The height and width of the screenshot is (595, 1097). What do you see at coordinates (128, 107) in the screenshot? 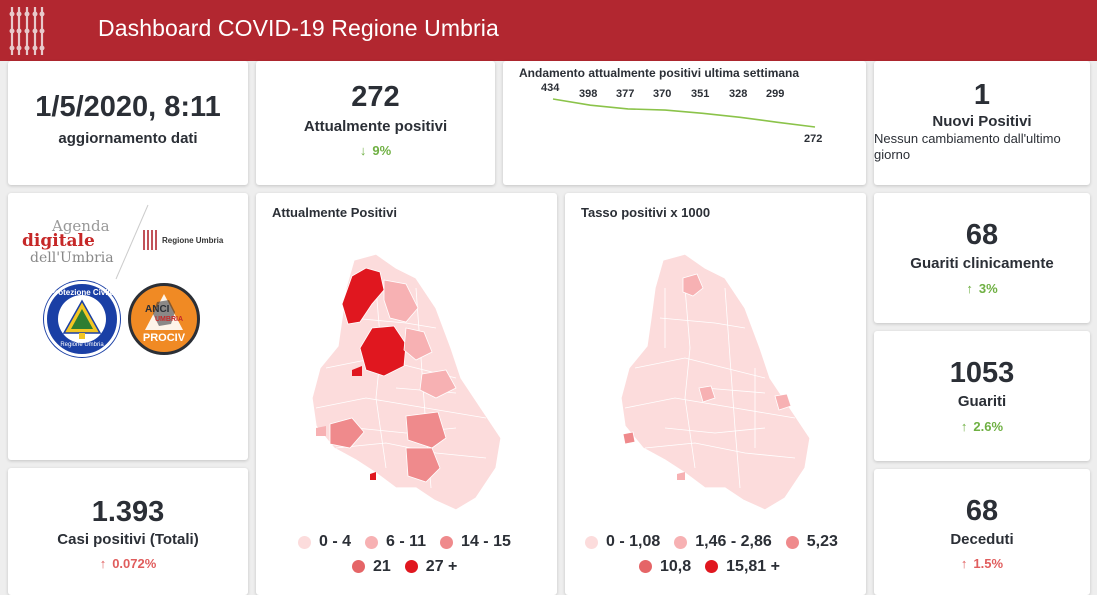
I see `update-datetime: 1/5/2020, 8:11` at bounding box center [128, 107].